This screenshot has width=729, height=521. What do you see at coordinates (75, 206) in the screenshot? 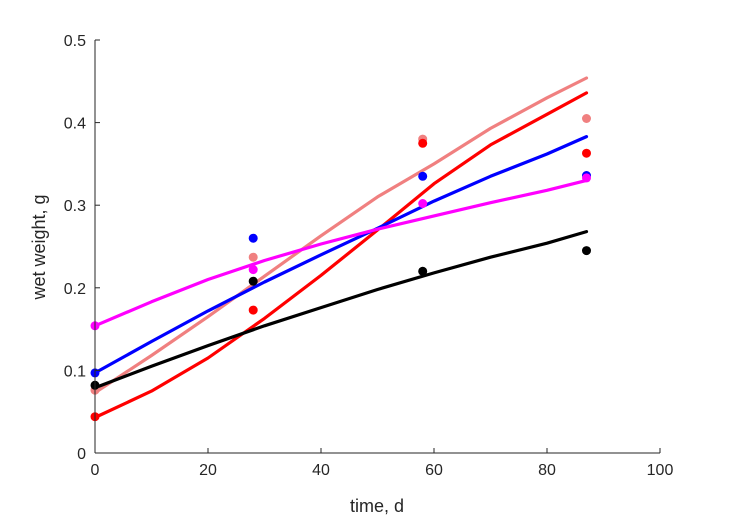
I see `y-tick-label: 0.3` at bounding box center [75, 206].